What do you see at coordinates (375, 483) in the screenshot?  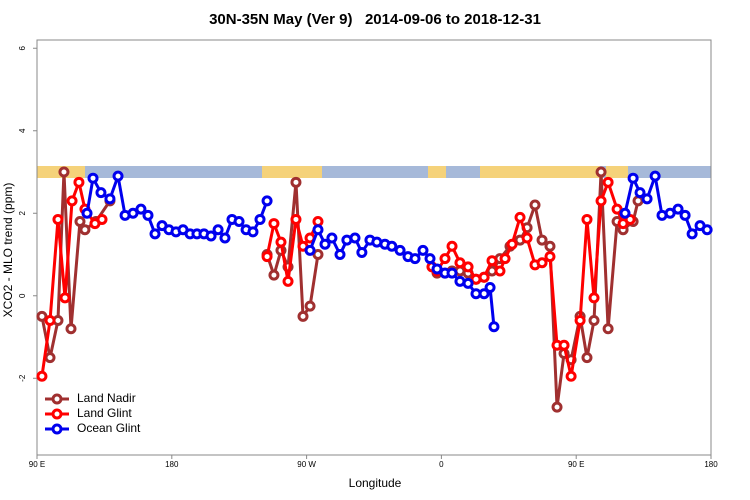 I see `x-axis-label: Longitude` at bounding box center [375, 483].